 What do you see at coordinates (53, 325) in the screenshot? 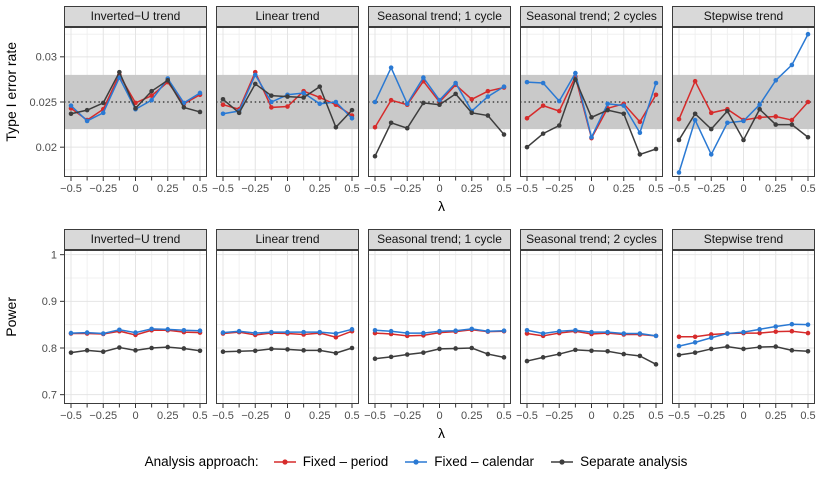
I see `y-axis-ticks-2: 0.7 0.8 0.9 1` at bounding box center [53, 325].